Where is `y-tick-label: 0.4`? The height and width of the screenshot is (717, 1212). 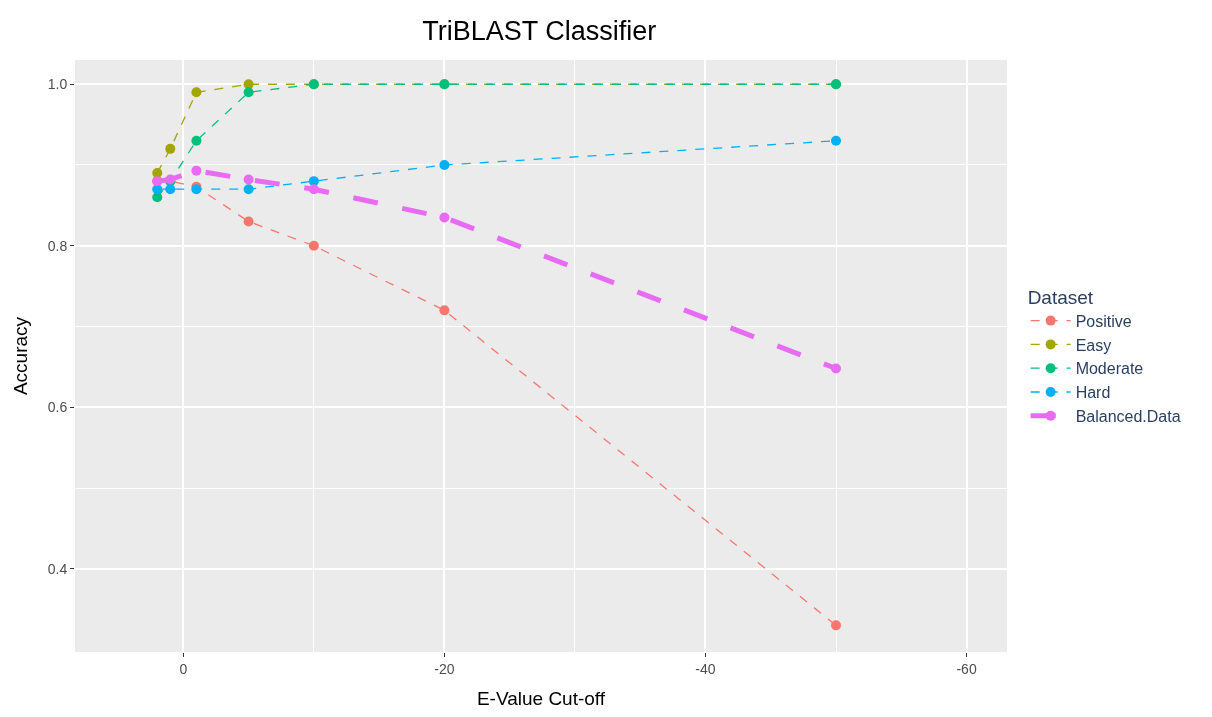
y-tick-label: 0.4 is located at coordinates (57, 568).